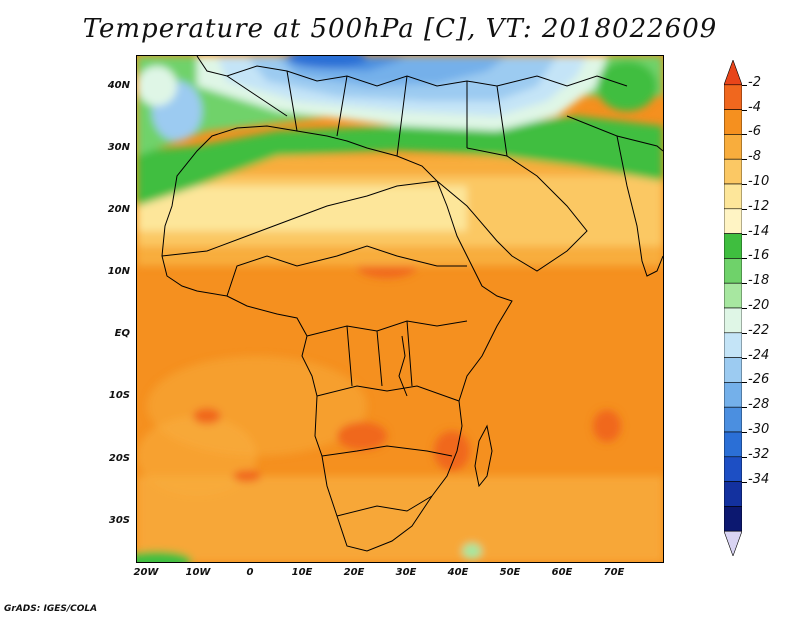 Image resolution: width=800 pixels, height=618 pixels. What do you see at coordinates (302, 572) in the screenshot?
I see `lon-label-10e: 10E` at bounding box center [302, 572].